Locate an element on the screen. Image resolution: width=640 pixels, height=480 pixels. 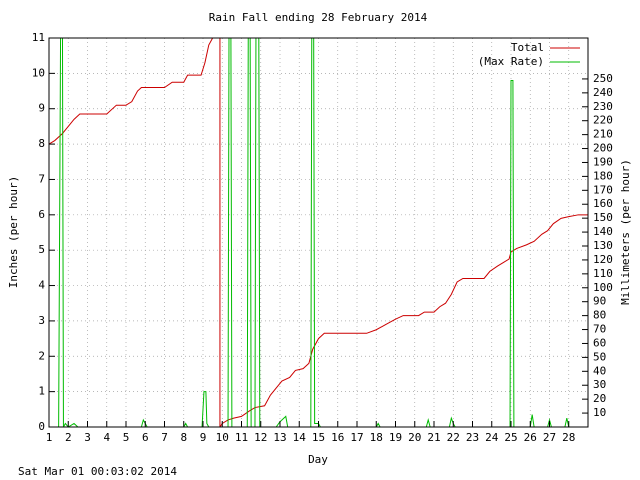
legend-label: (Max Rate) is located at coordinates (511, 61).